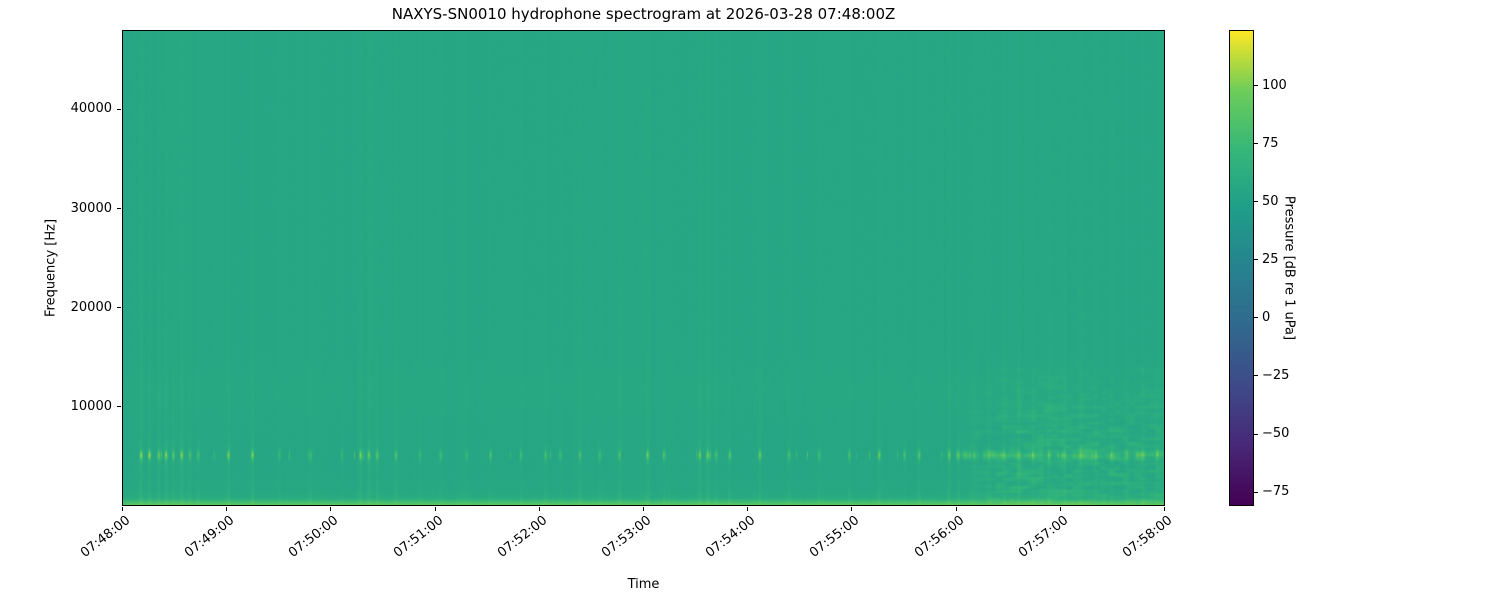 The height and width of the screenshot is (600, 1500). I want to click on y-tick-label: 40000, so click(91, 109).